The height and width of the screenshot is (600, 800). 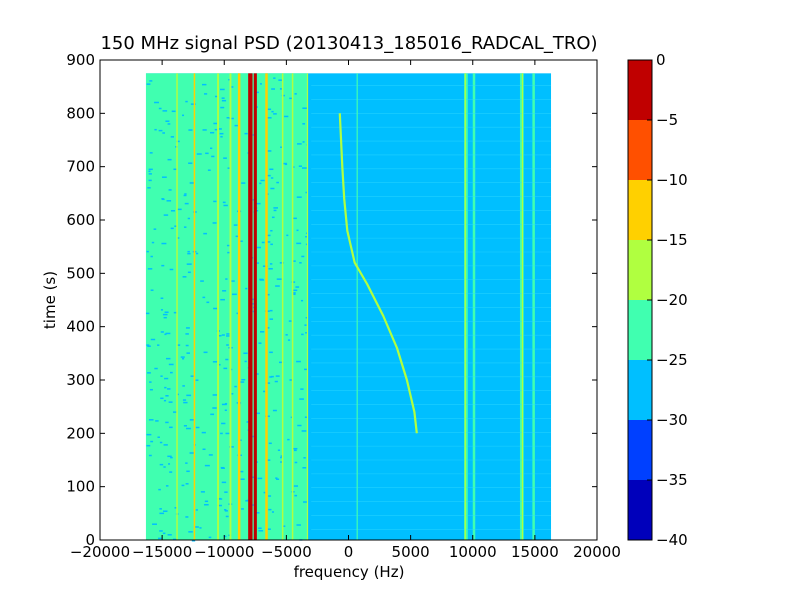 I want to click on y-tick-label: 800, so click(x=80, y=113).